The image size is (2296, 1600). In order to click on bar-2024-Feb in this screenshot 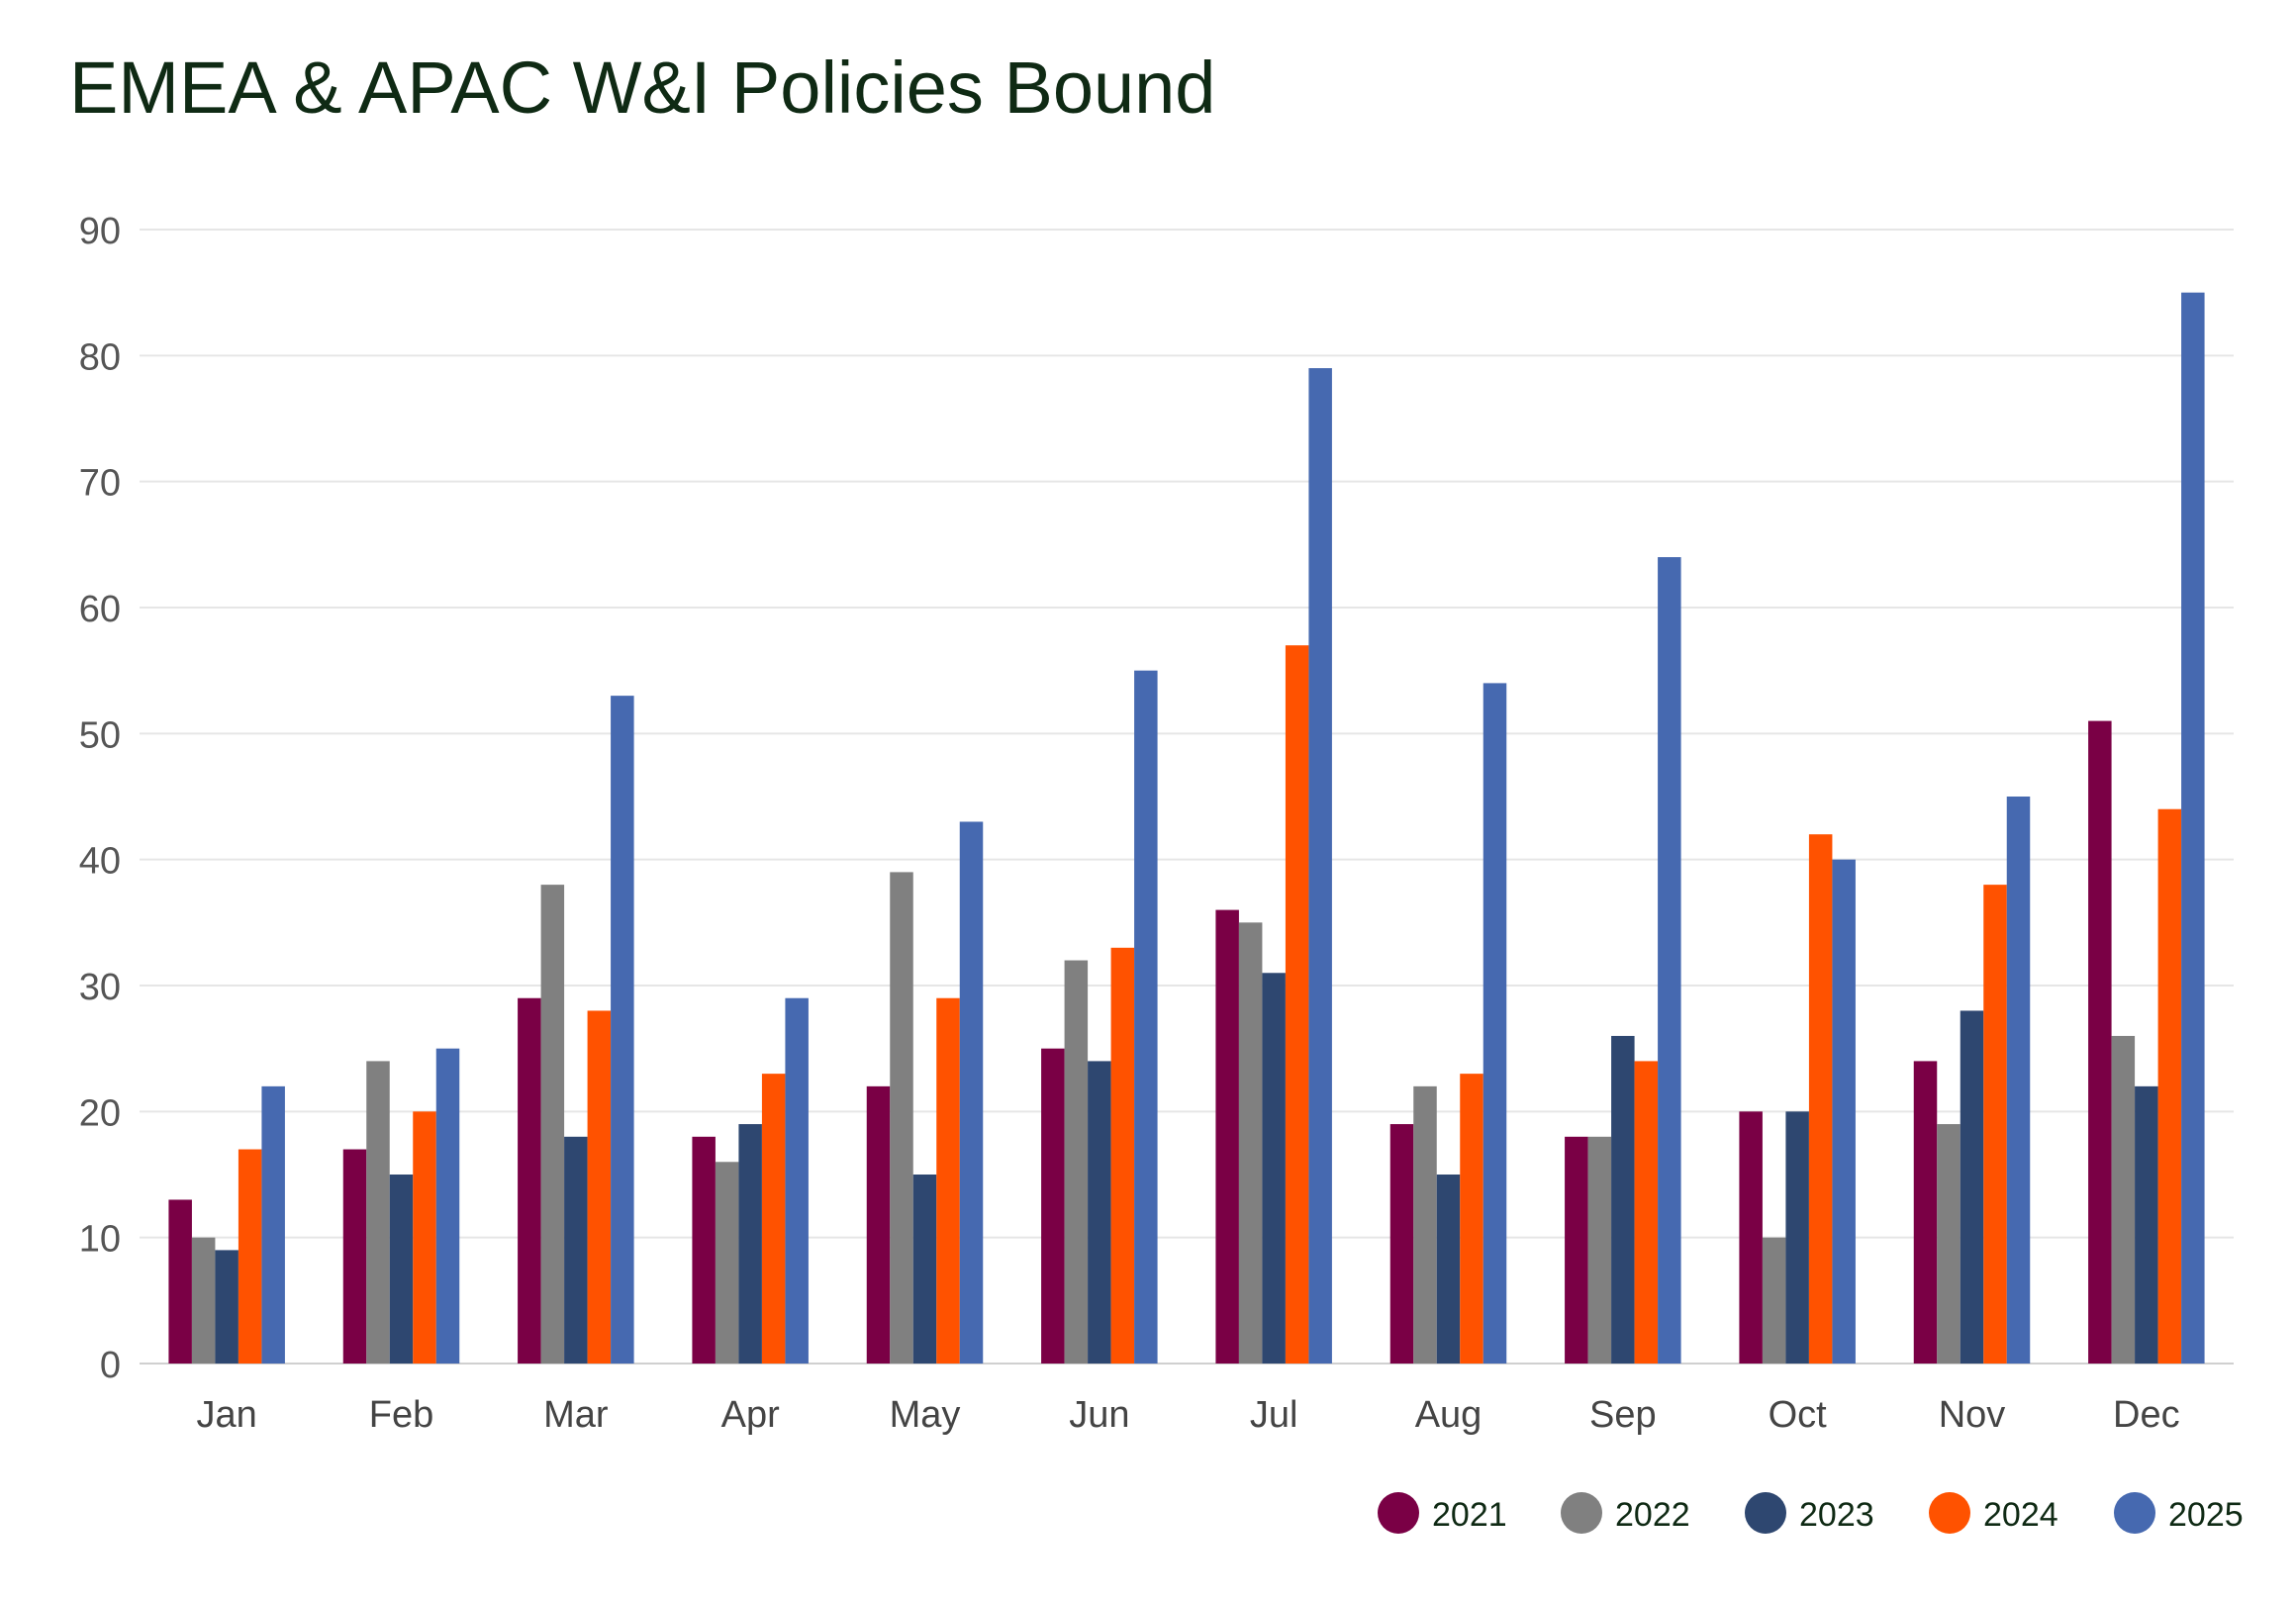, I will do `click(424, 1238)`.